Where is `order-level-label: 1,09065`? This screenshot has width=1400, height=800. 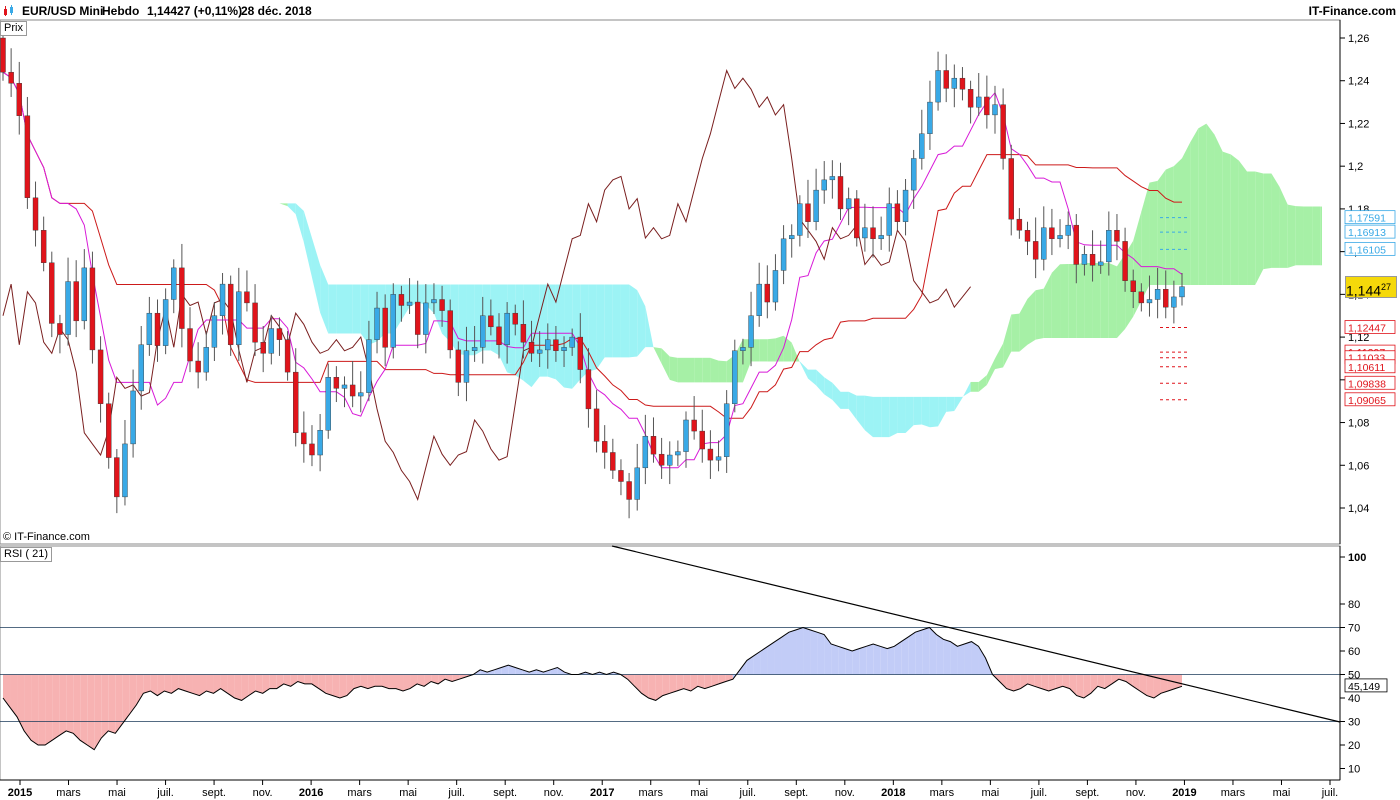 order-level-label: 1,09065 is located at coordinates (1367, 401).